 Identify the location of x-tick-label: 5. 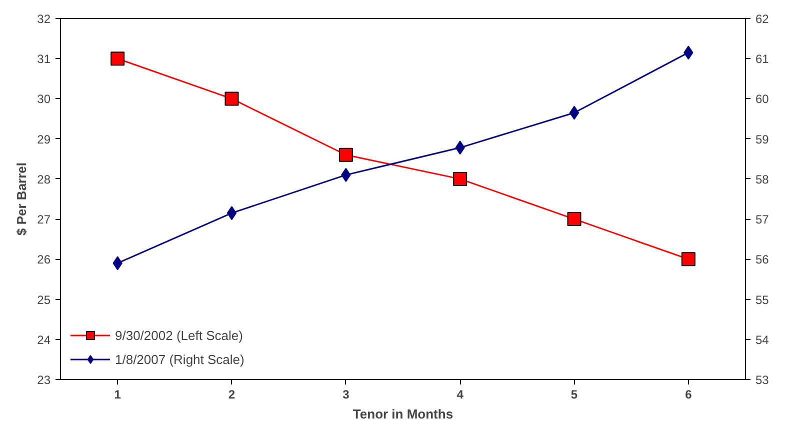
(574, 395).